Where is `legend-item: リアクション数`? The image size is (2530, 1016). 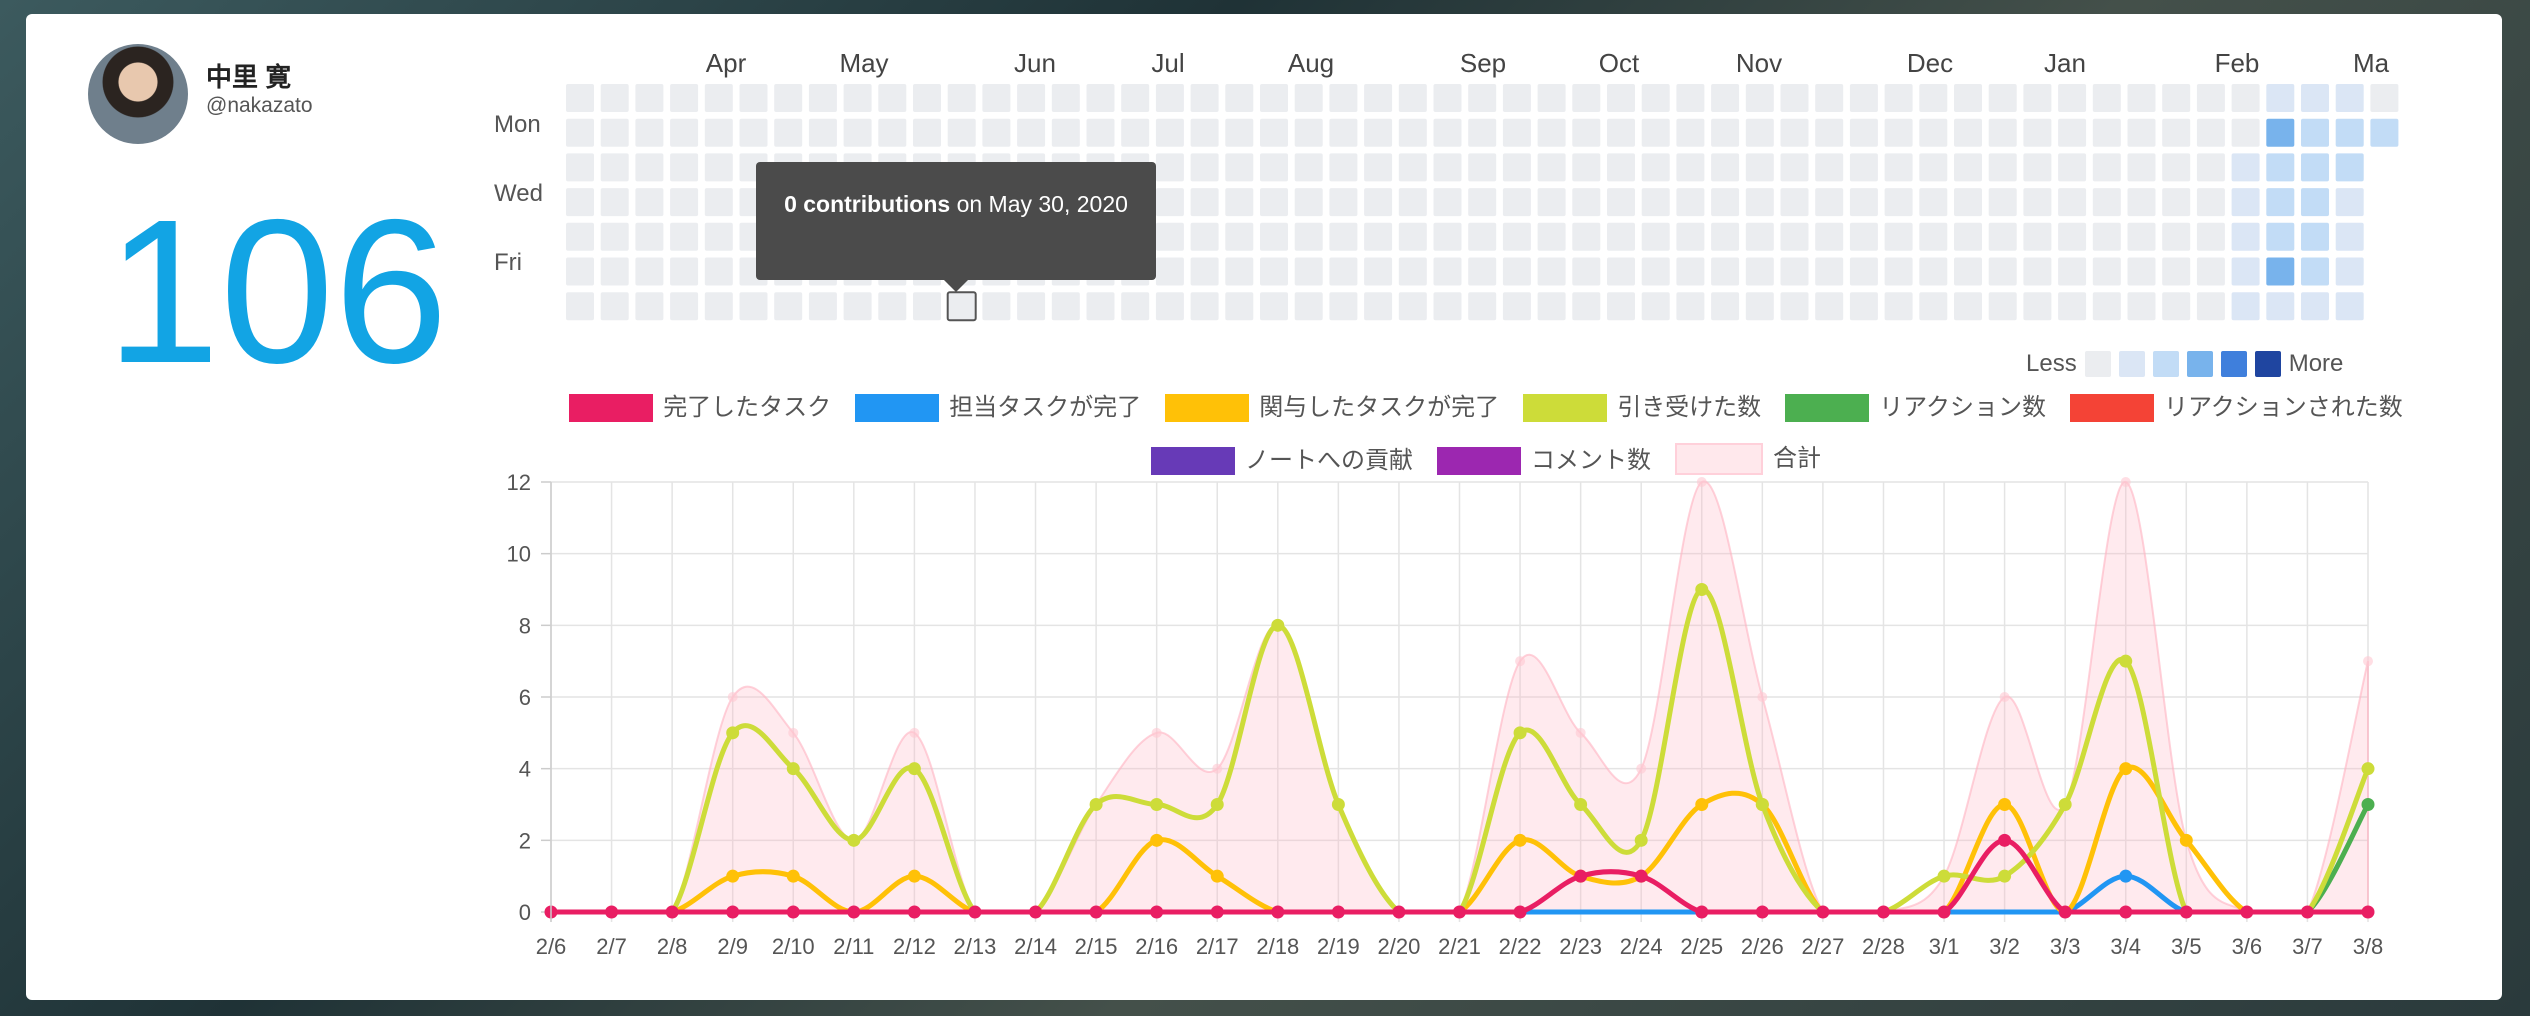
legend-item: リアクション数 is located at coordinates (1915, 408).